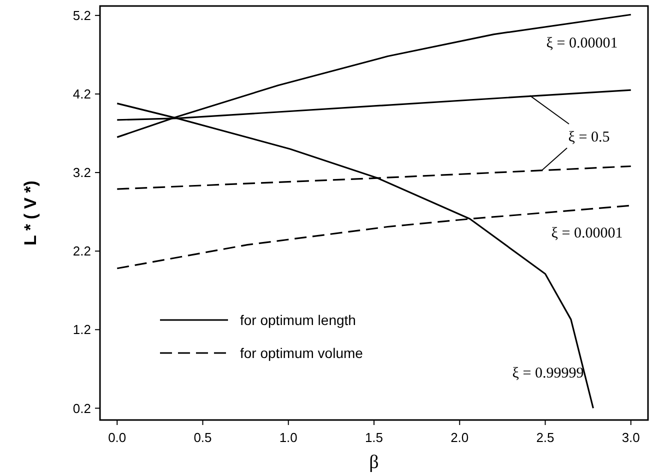  I want to click on x-tick-label: 0.5, so click(203, 437).